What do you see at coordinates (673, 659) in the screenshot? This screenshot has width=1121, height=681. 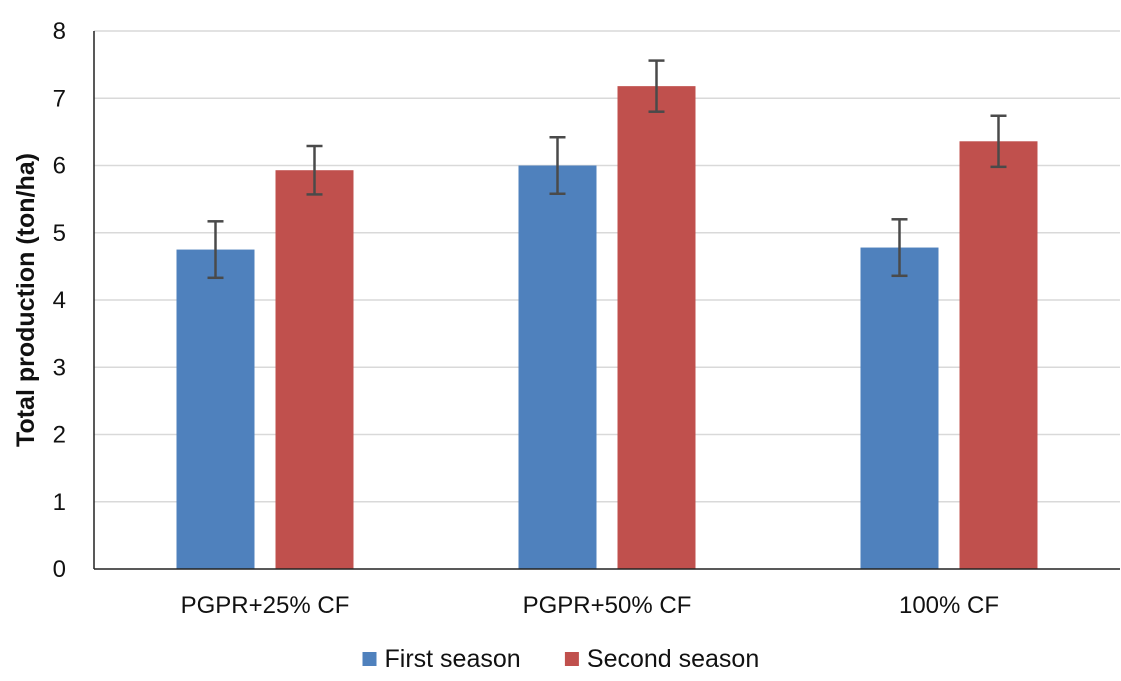 I see `legend-label: Second season` at bounding box center [673, 659].